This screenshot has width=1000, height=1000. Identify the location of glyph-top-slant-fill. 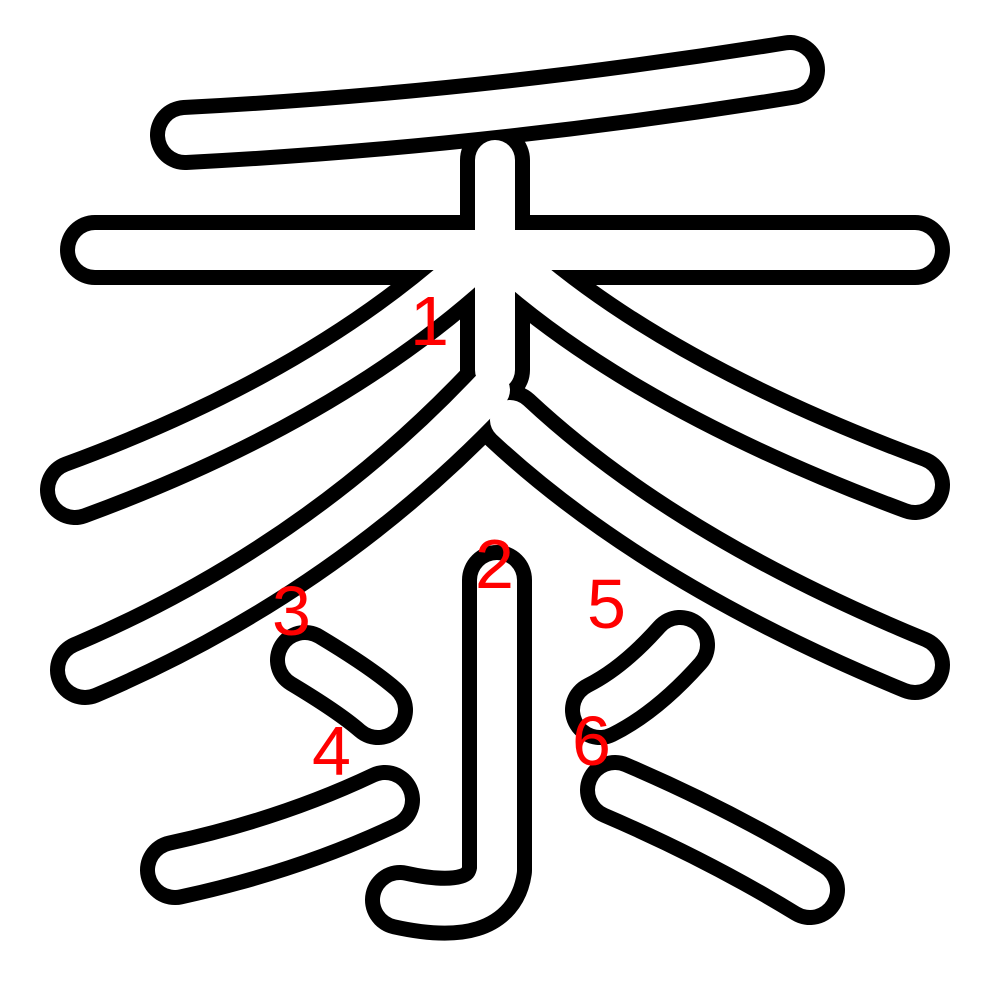
(487, 102).